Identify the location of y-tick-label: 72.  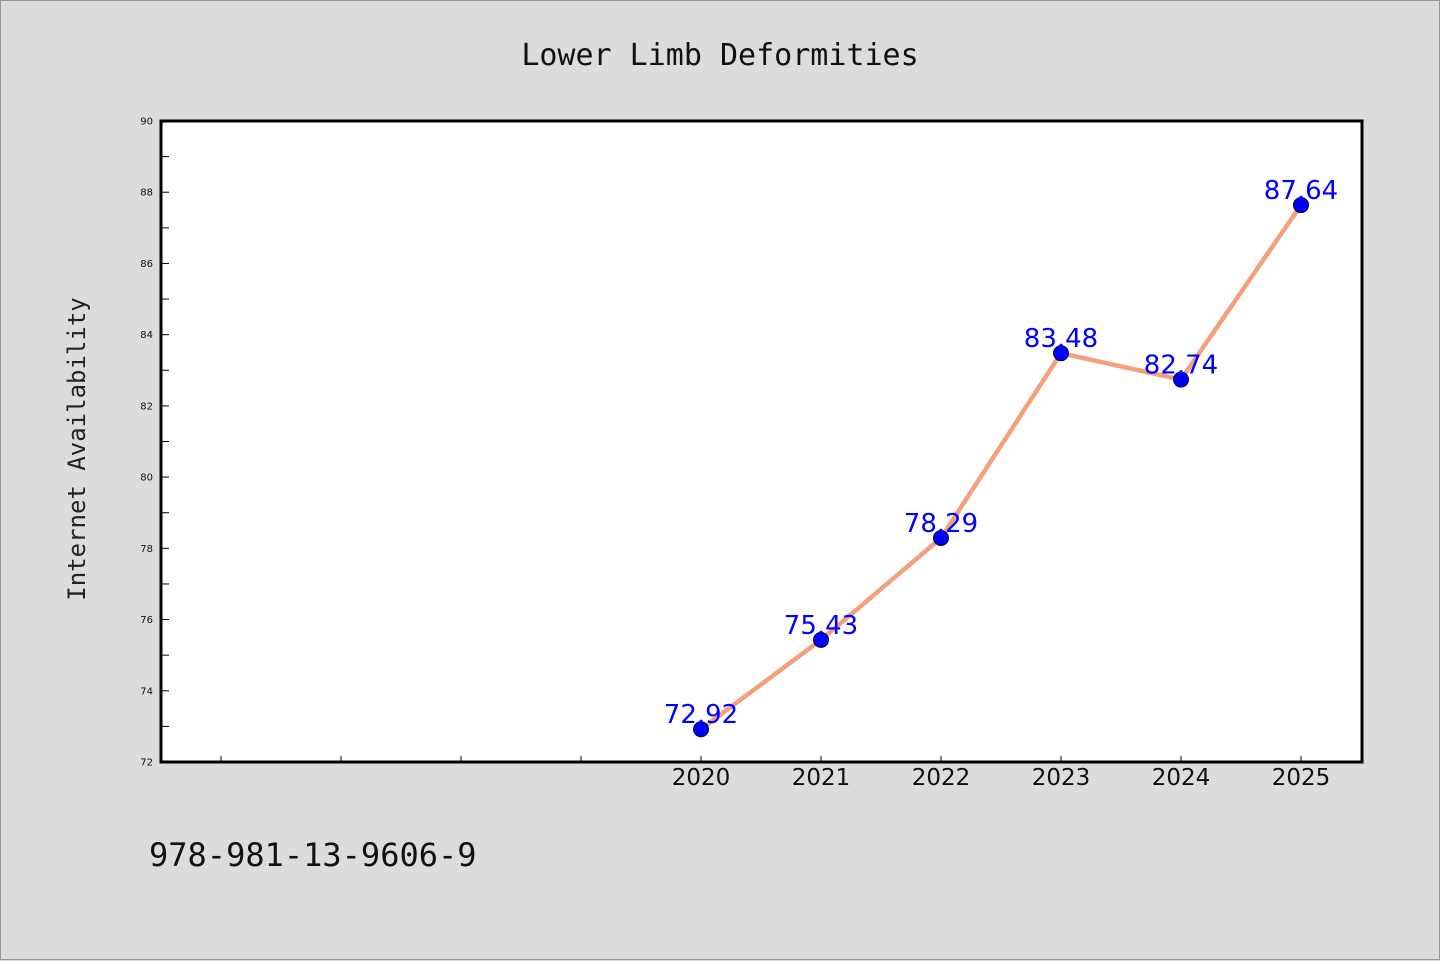
(146, 763).